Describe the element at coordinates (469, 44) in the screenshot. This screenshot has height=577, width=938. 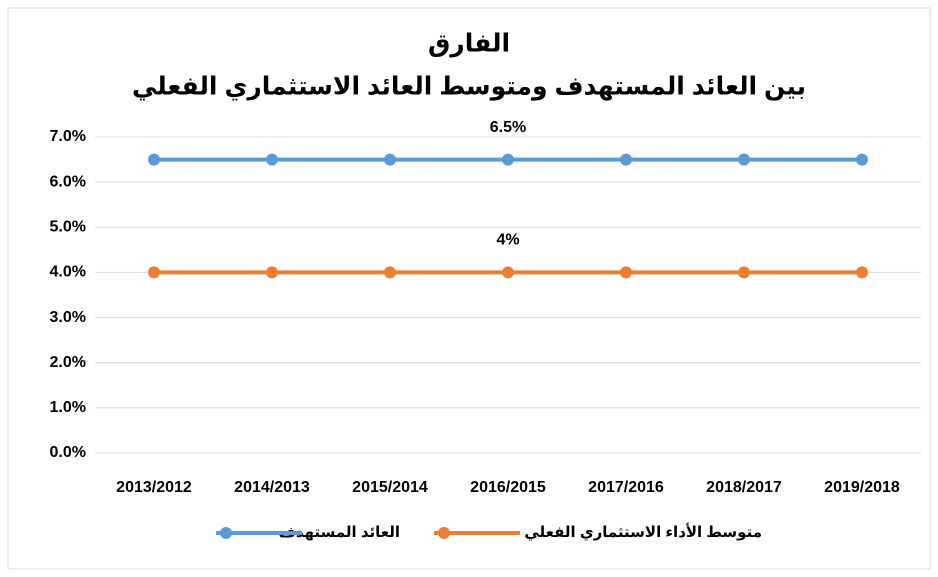
I see `chart-title: الفارق` at that location.